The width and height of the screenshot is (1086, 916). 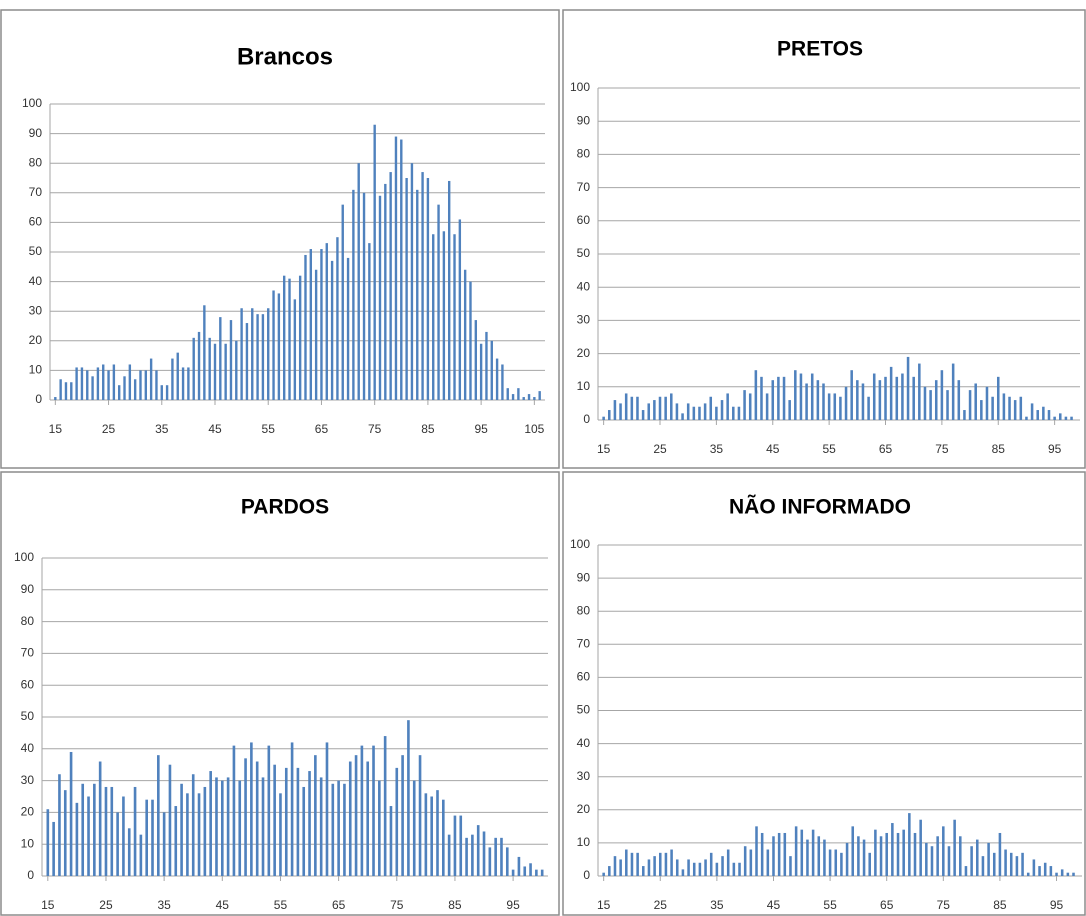 I want to click on y-tick-label: 90, so click(x=584, y=120).